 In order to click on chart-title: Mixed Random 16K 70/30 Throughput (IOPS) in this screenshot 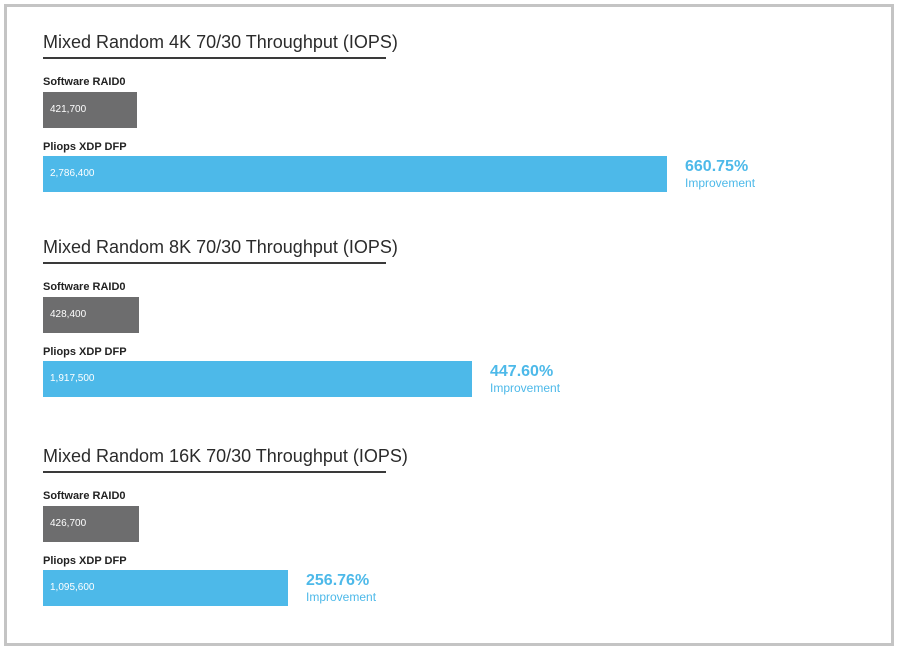, I will do `click(225, 456)`.